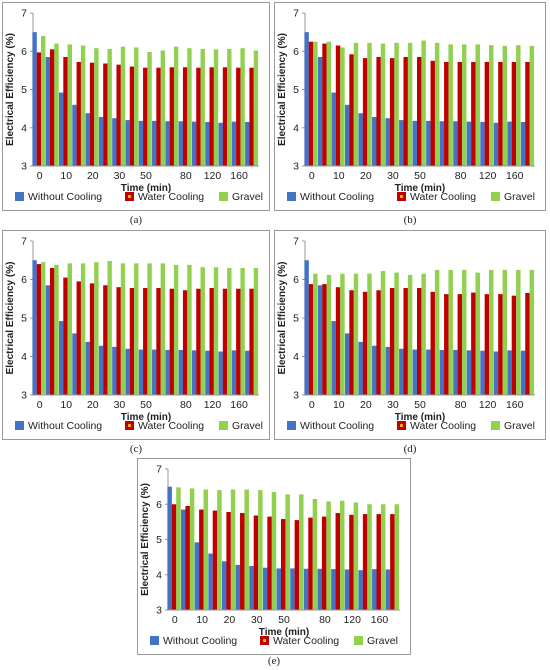  What do you see at coordinates (136, 449) in the screenshot?
I see `caption-c: (c)` at bounding box center [136, 449].